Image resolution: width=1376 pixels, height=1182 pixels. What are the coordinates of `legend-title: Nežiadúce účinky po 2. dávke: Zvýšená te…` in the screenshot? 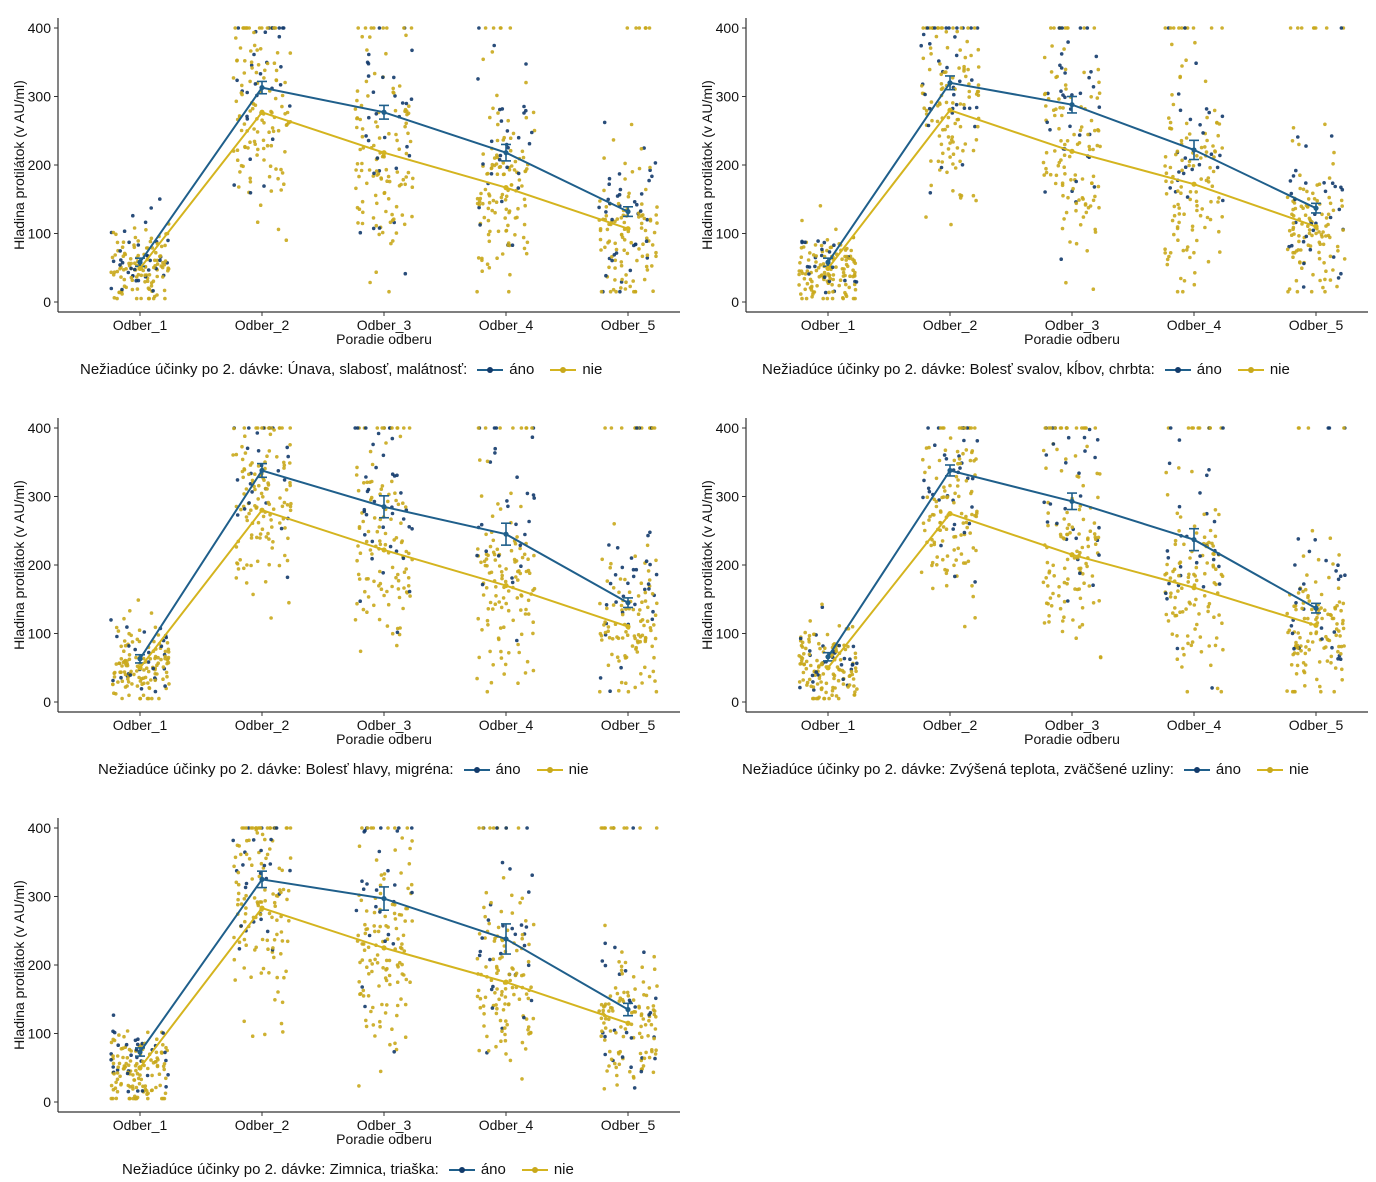 It's located at (958, 769).